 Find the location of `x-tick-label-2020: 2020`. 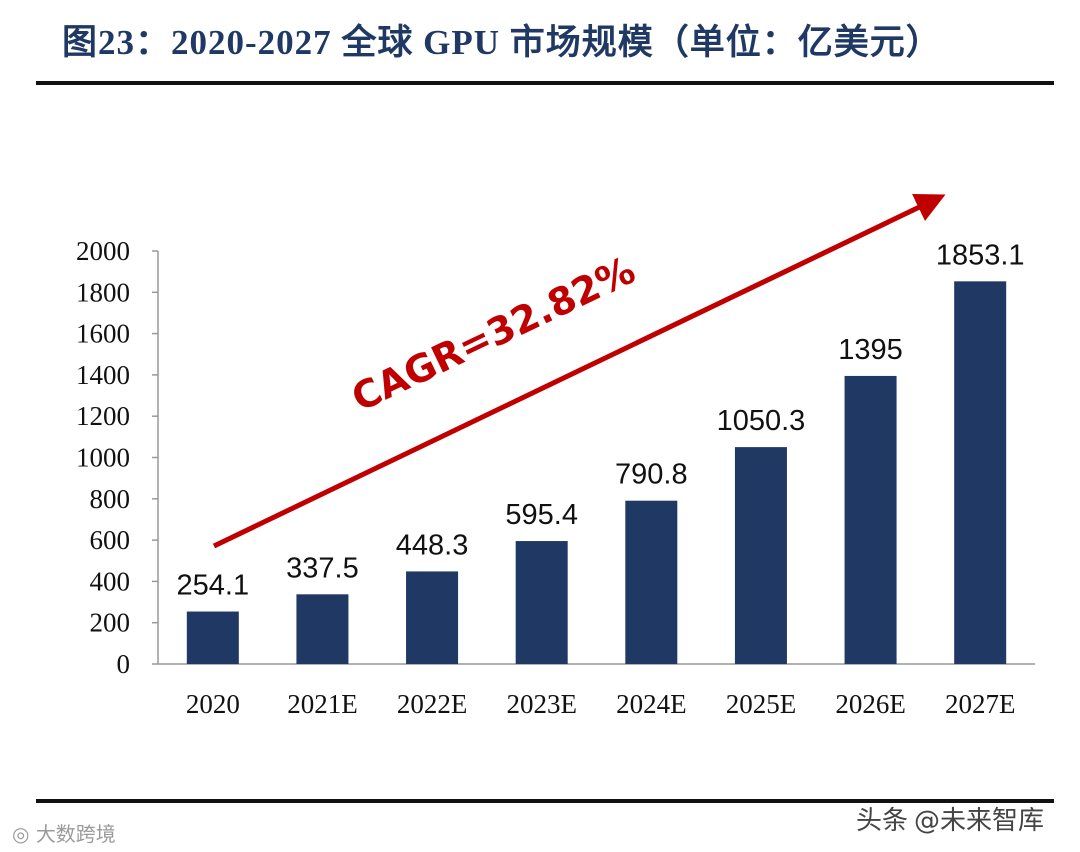

x-tick-label-2020: 2020 is located at coordinates (213, 704).